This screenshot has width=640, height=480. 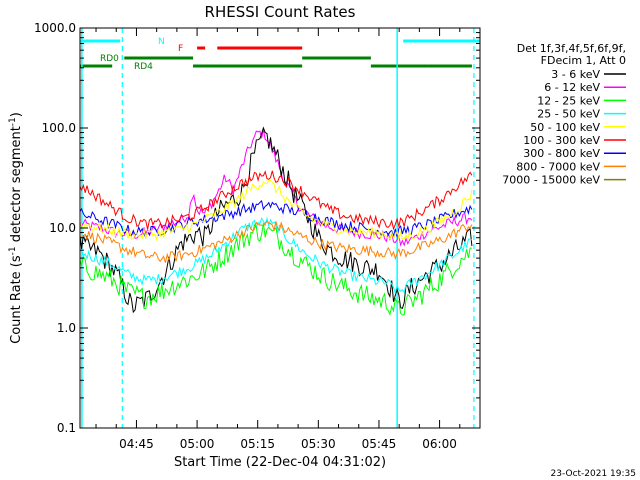 I want to click on legend-label: 6 - 12 keV, so click(x=572, y=87).